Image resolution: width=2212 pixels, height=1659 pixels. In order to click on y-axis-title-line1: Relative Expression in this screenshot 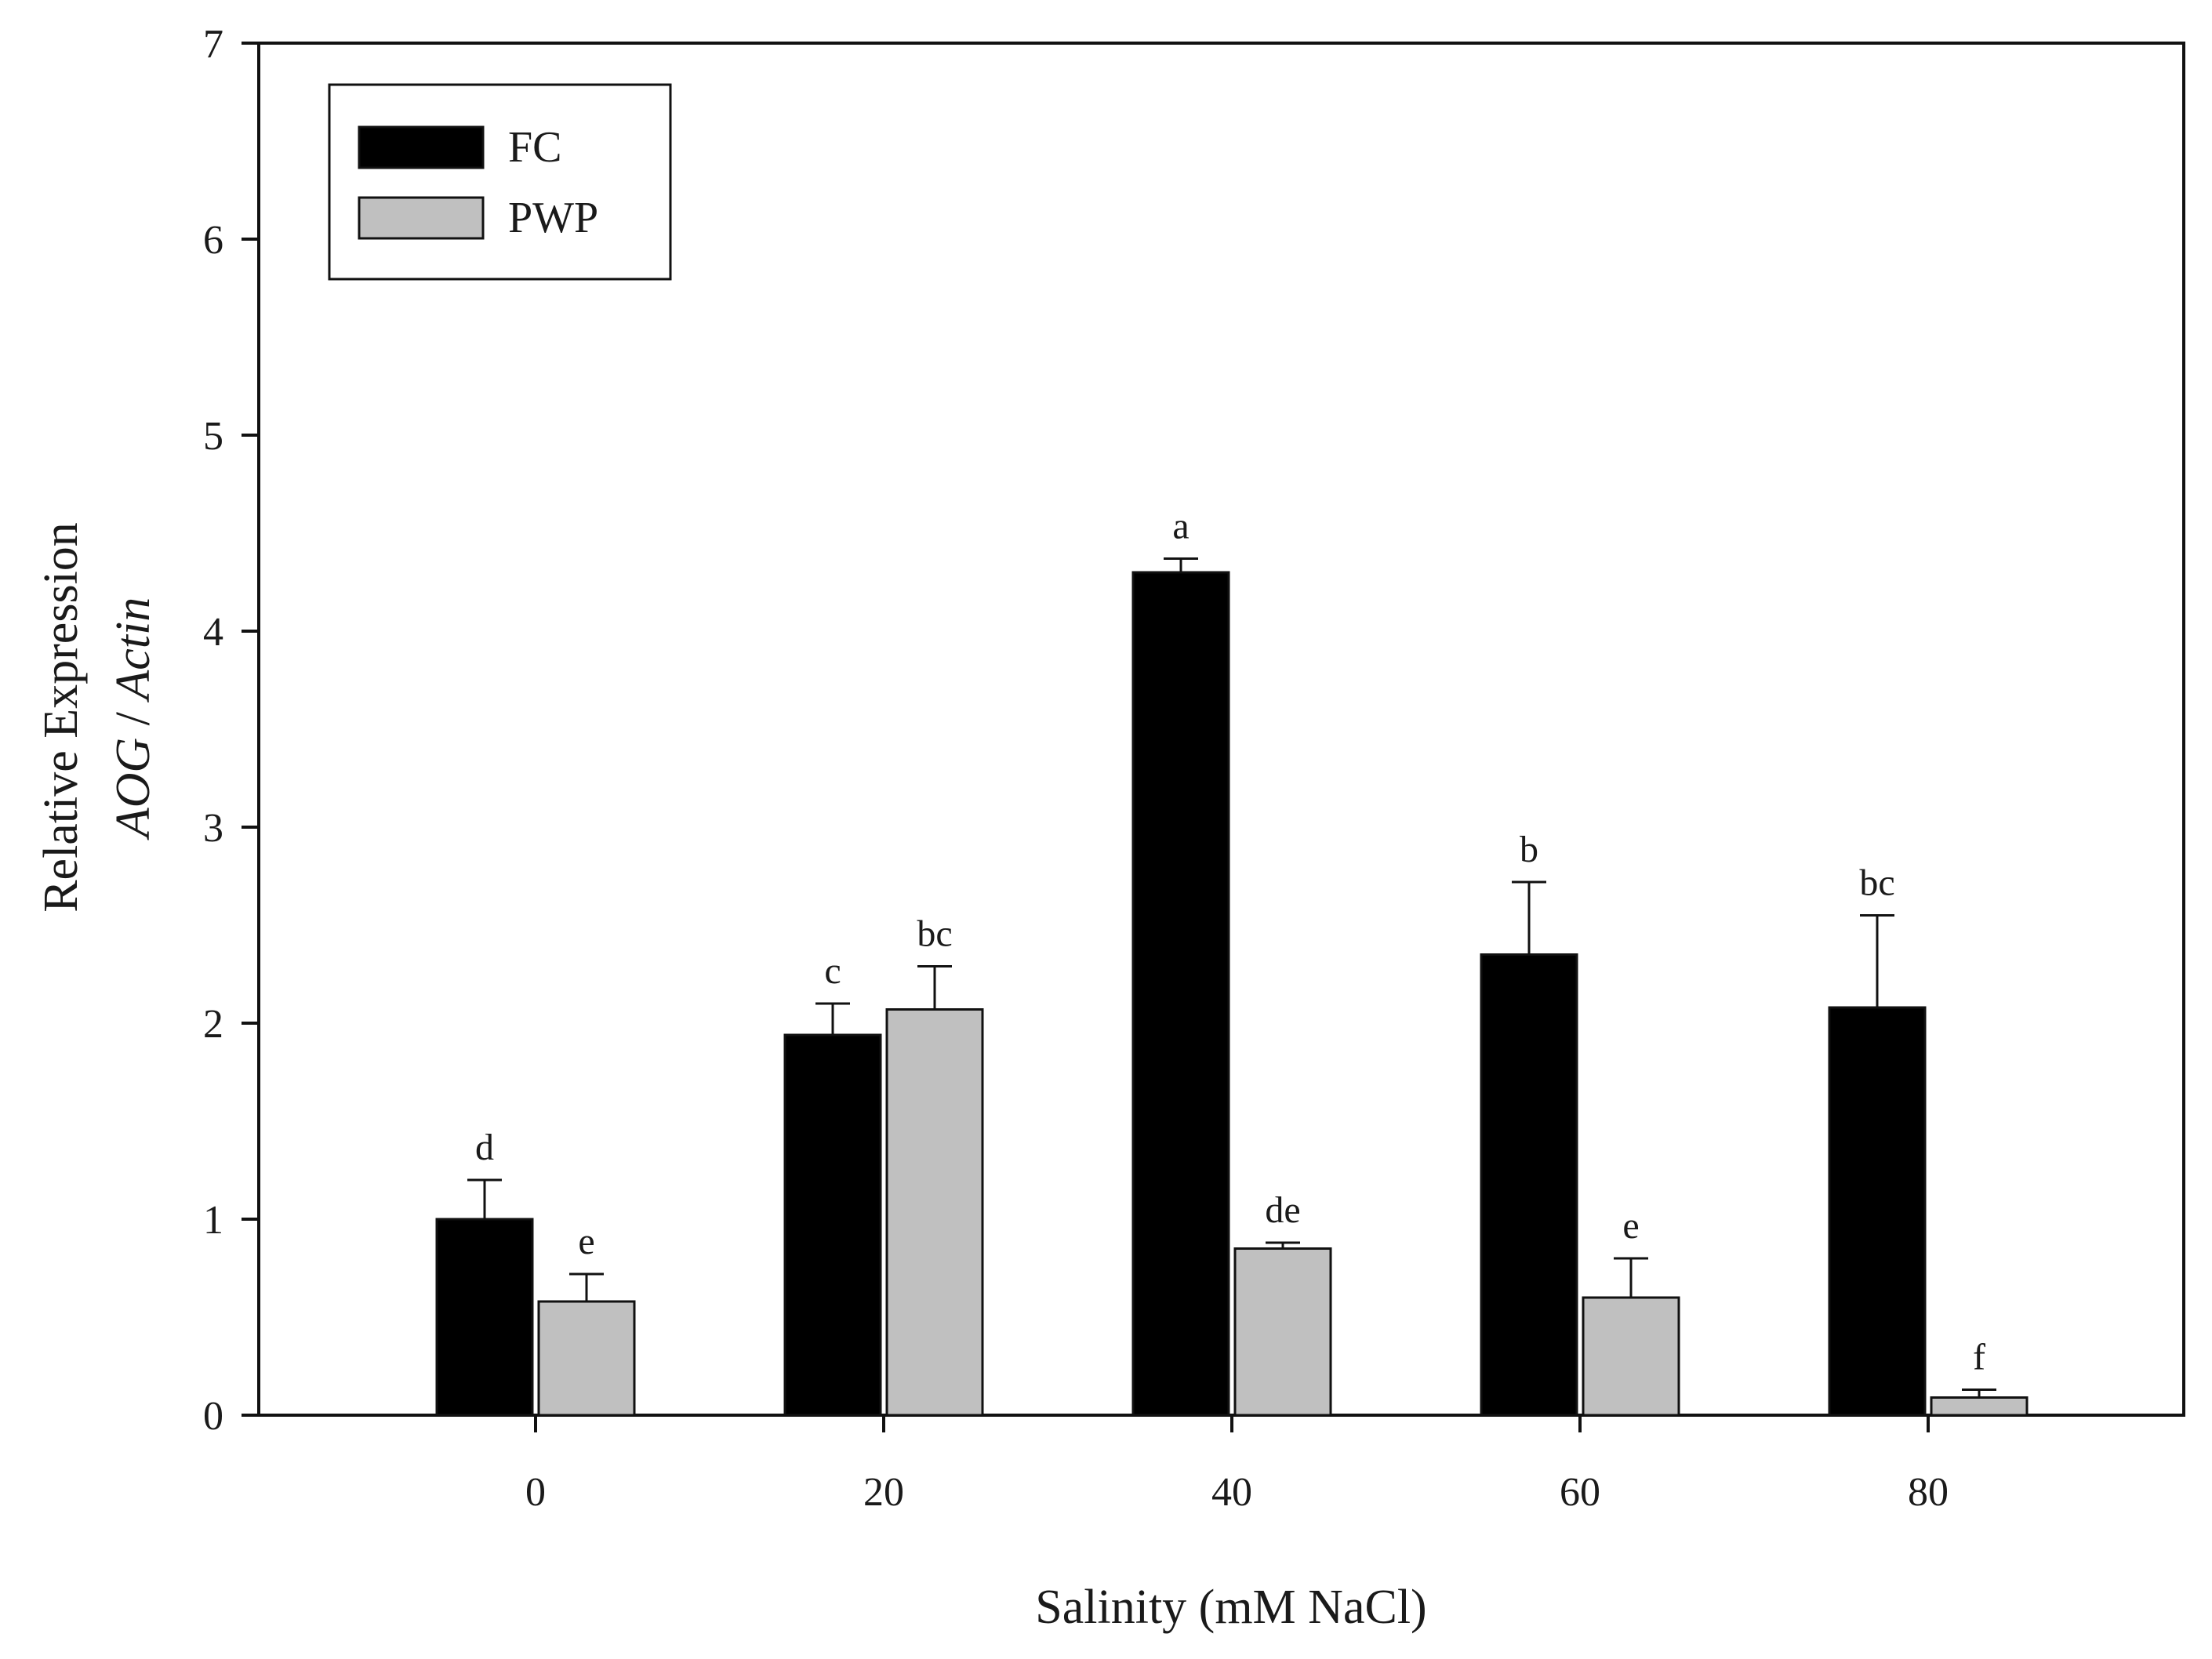, I will do `click(61, 717)`.